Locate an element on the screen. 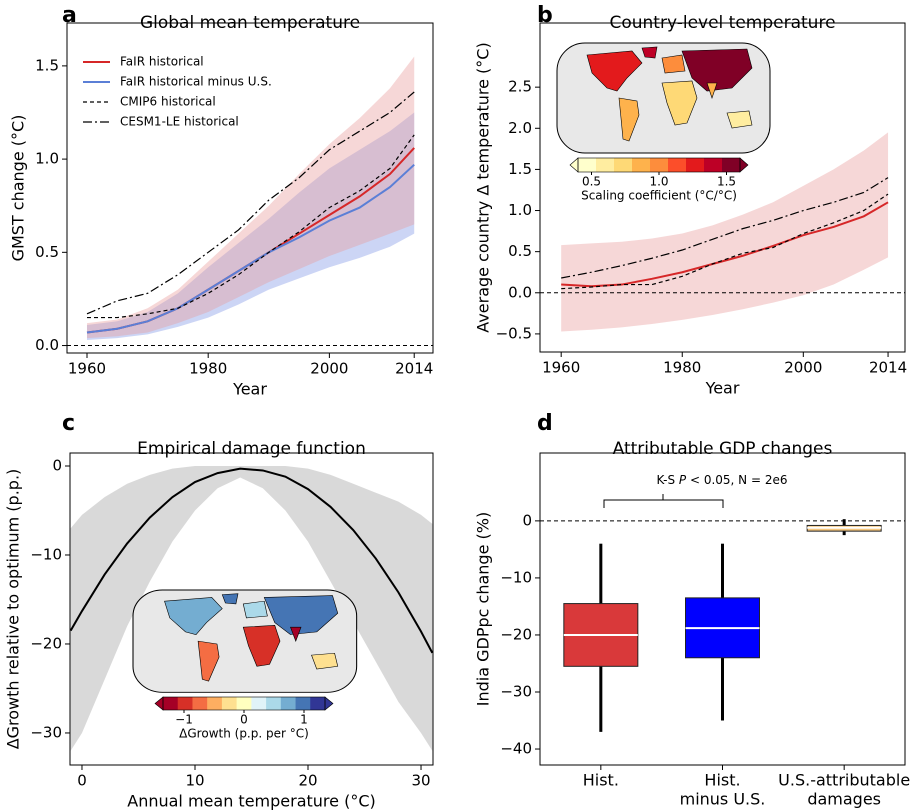 The height and width of the screenshot is (811, 917). y-tick-label: 2.0 is located at coordinates (520, 128).